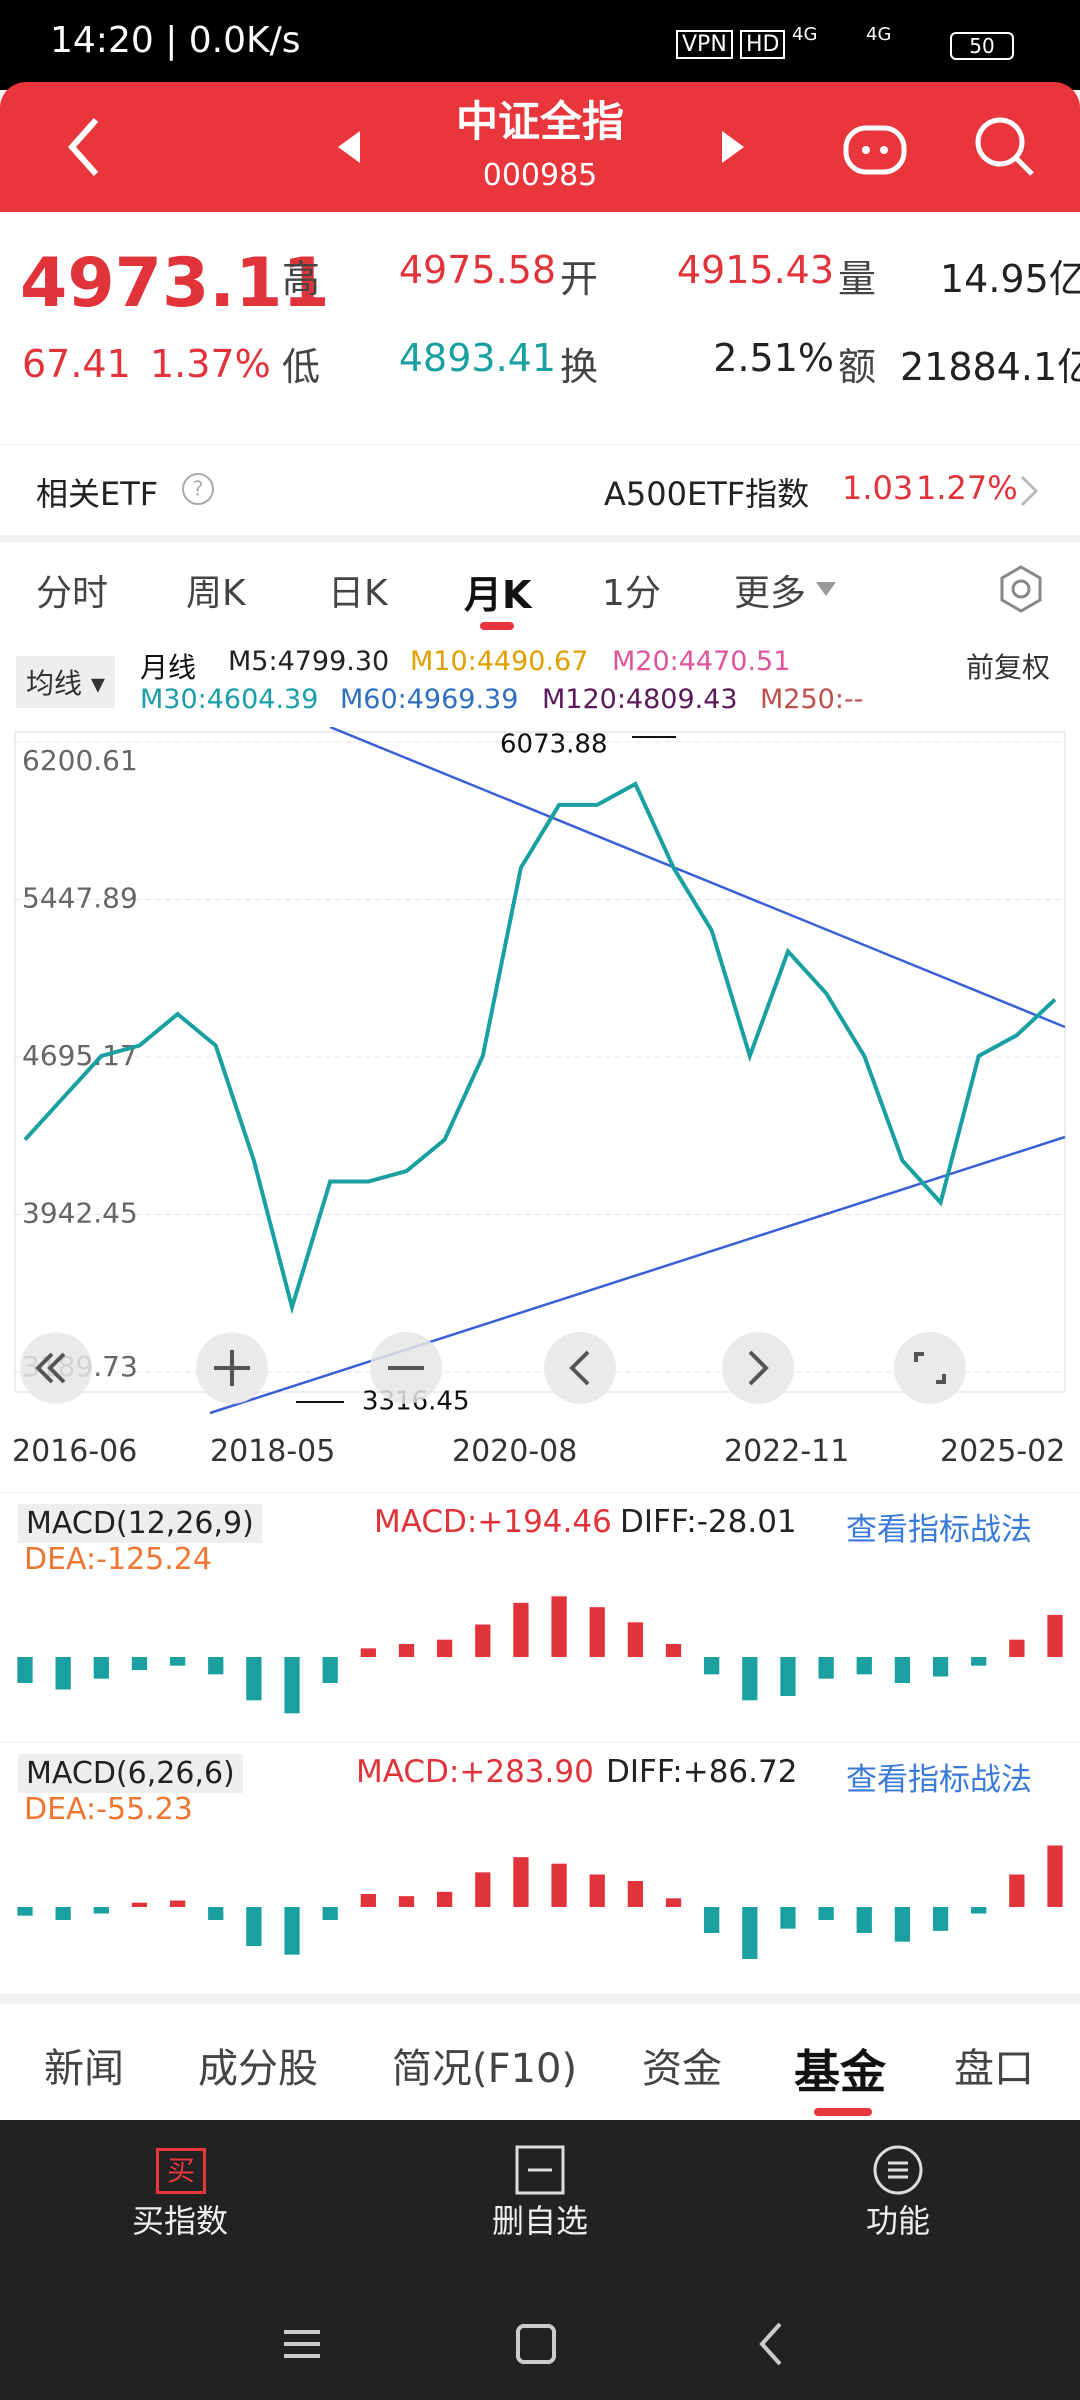 This screenshot has height=2400, width=1080. Describe the element at coordinates (826, 589) in the screenshot. I see `dropdown` at that location.